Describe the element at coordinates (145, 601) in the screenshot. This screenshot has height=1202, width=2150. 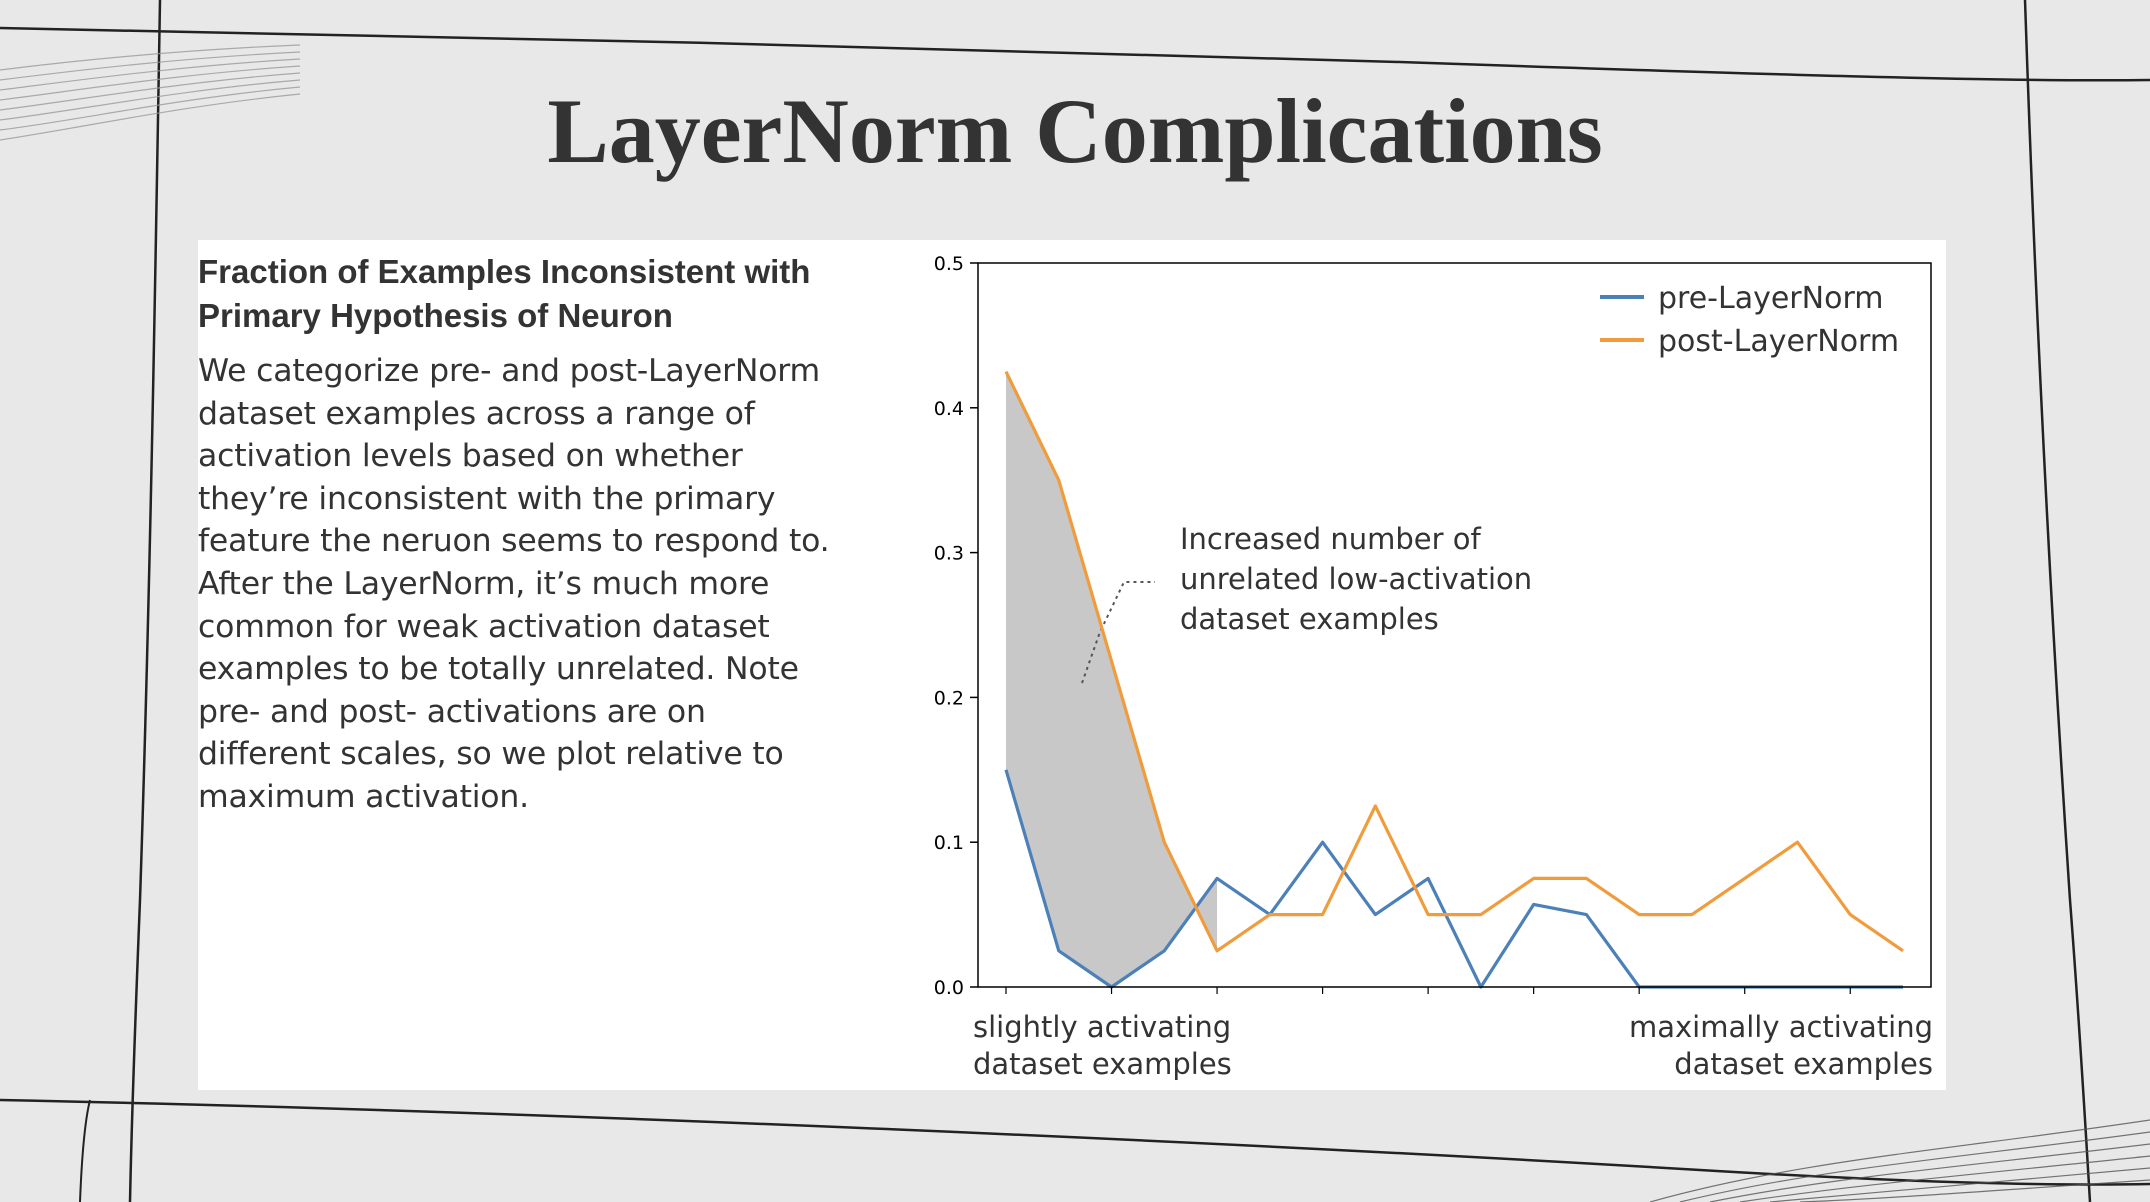
I see `frame-line-left` at that location.